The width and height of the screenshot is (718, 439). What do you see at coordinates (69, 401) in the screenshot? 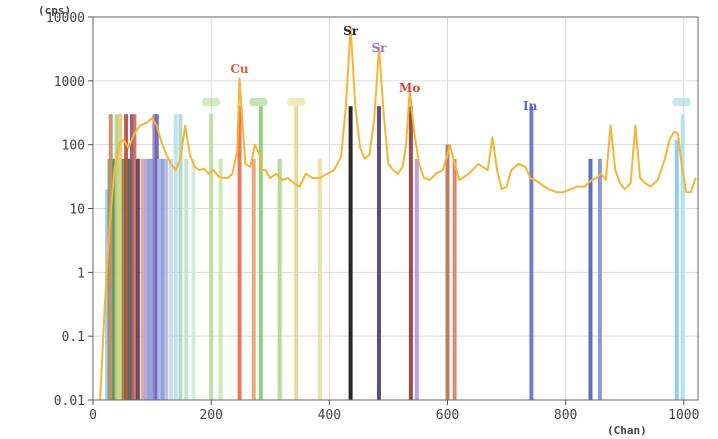
I see `y-tick-label: 0.01` at bounding box center [69, 401].